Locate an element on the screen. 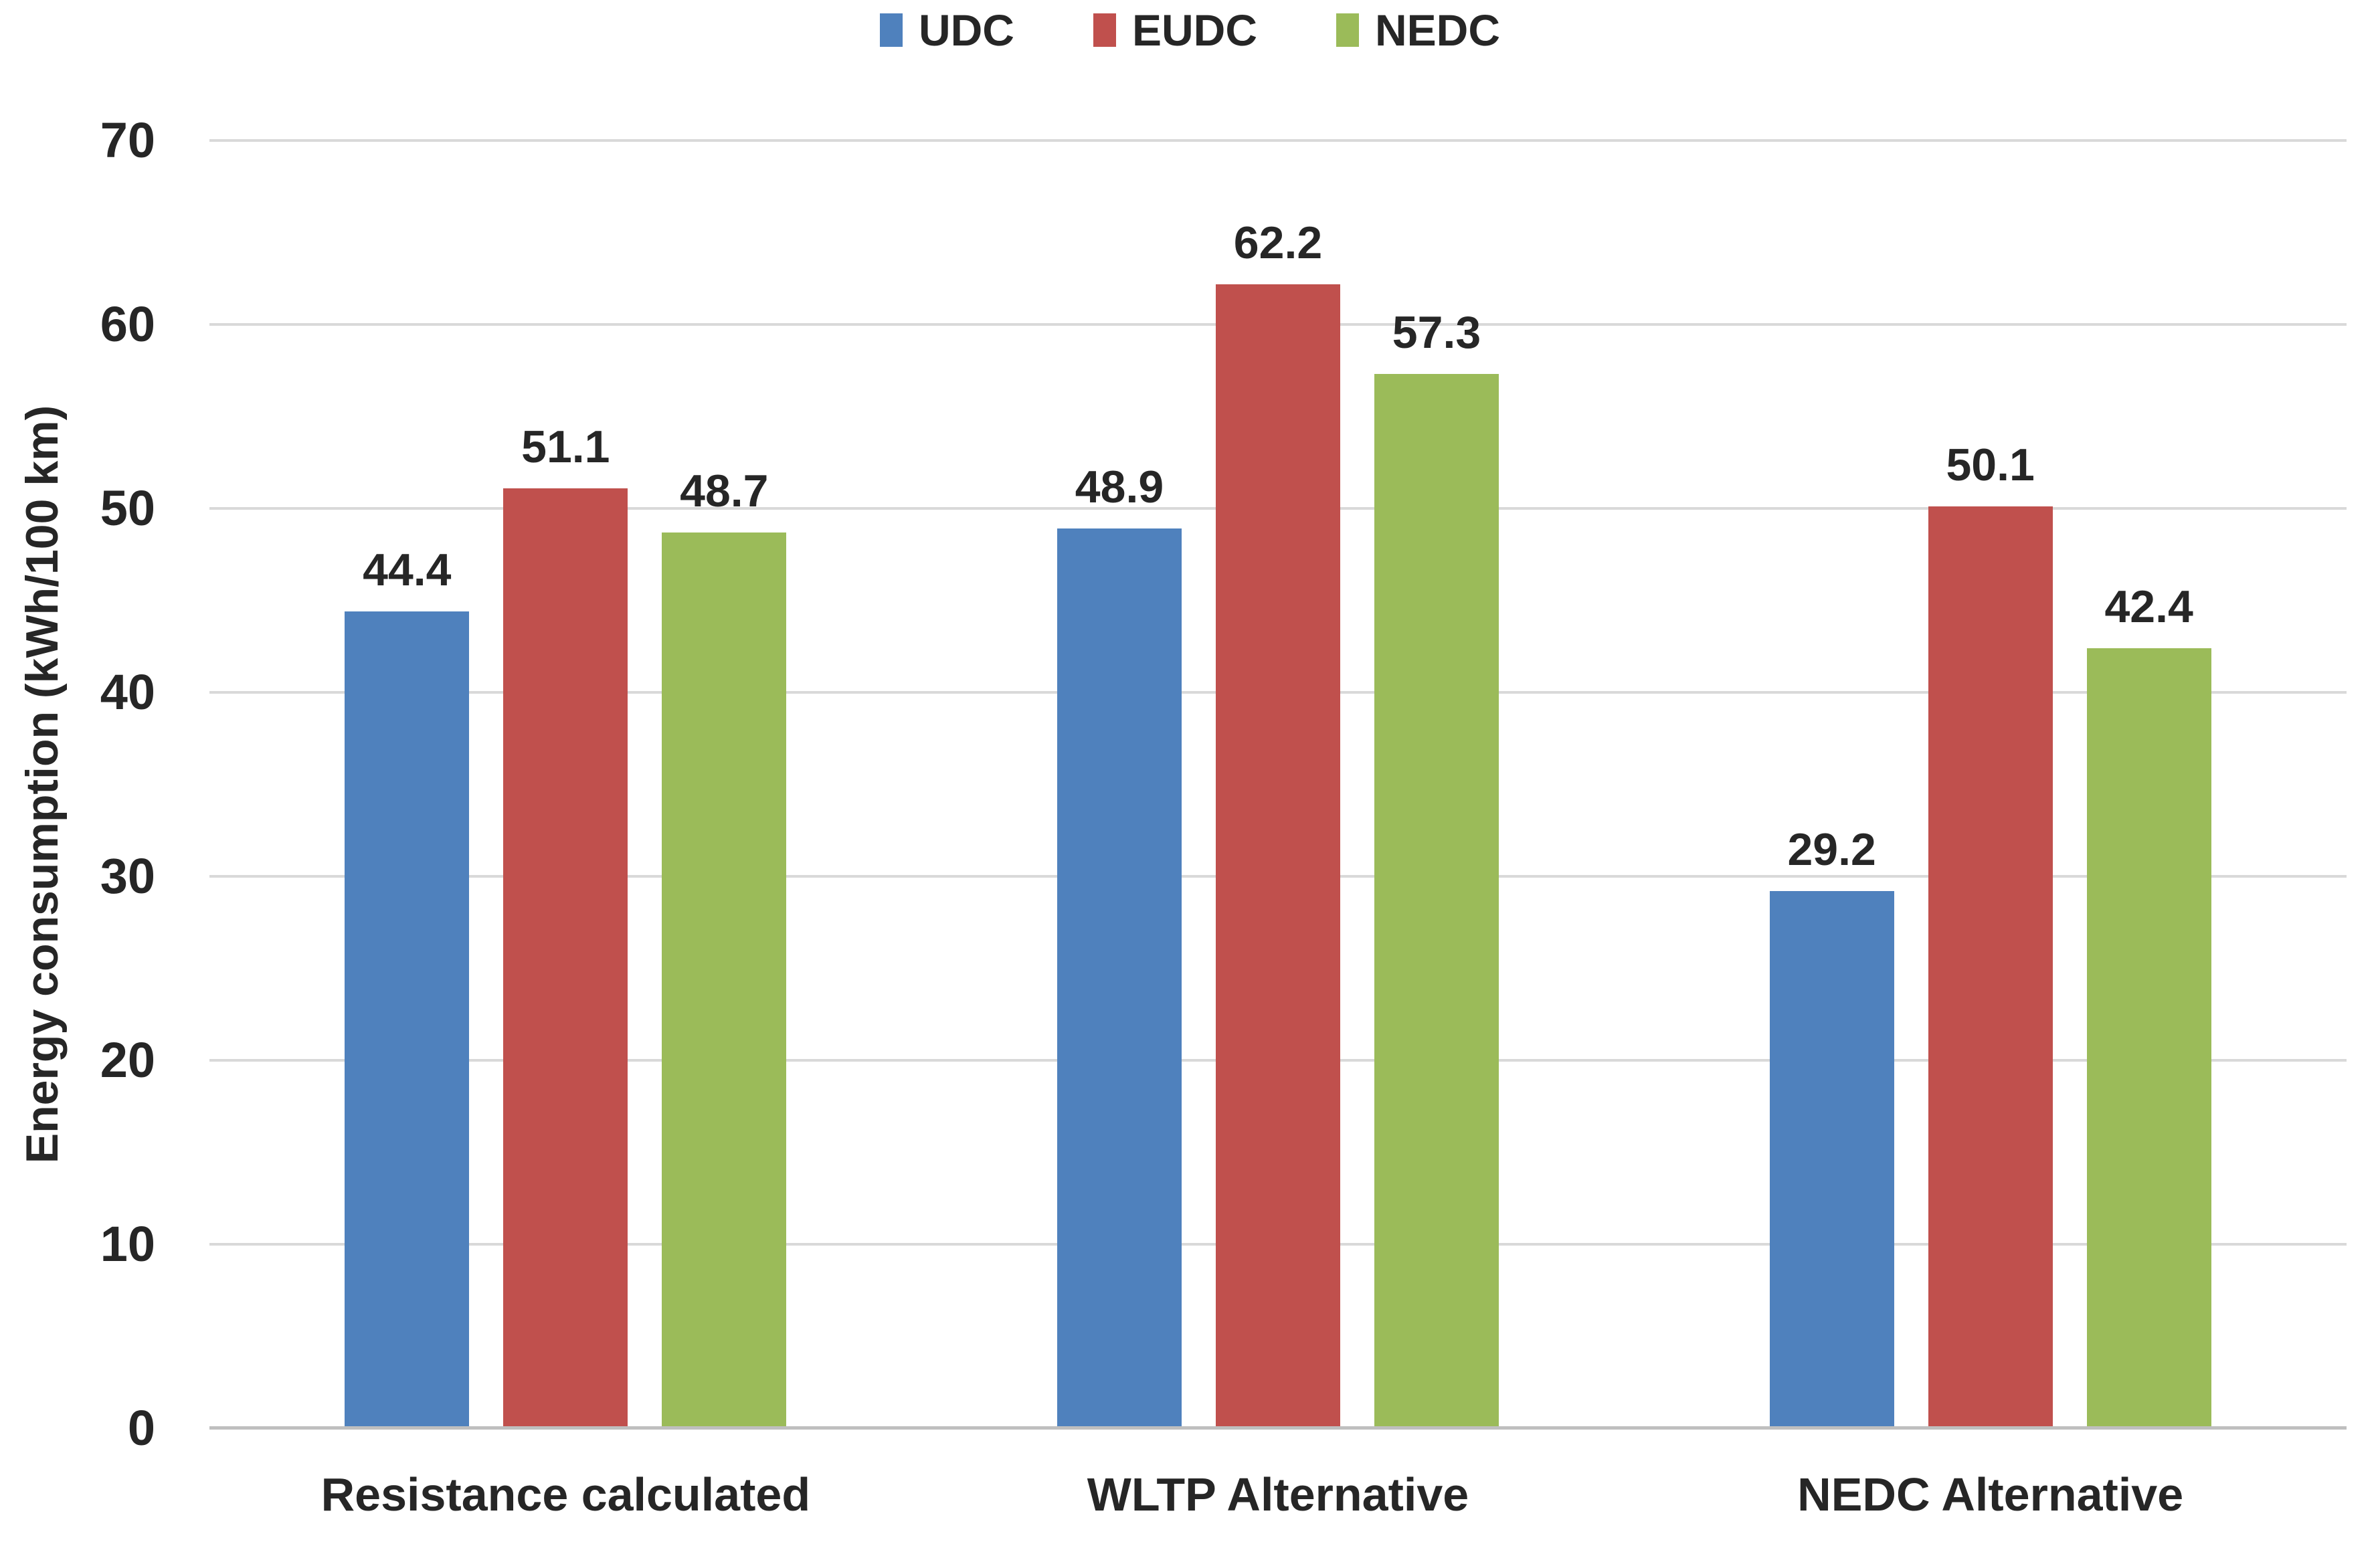 This screenshot has height=1552, width=2380. value-label-udc-resistance-calculated: 44.4 is located at coordinates (407, 570).